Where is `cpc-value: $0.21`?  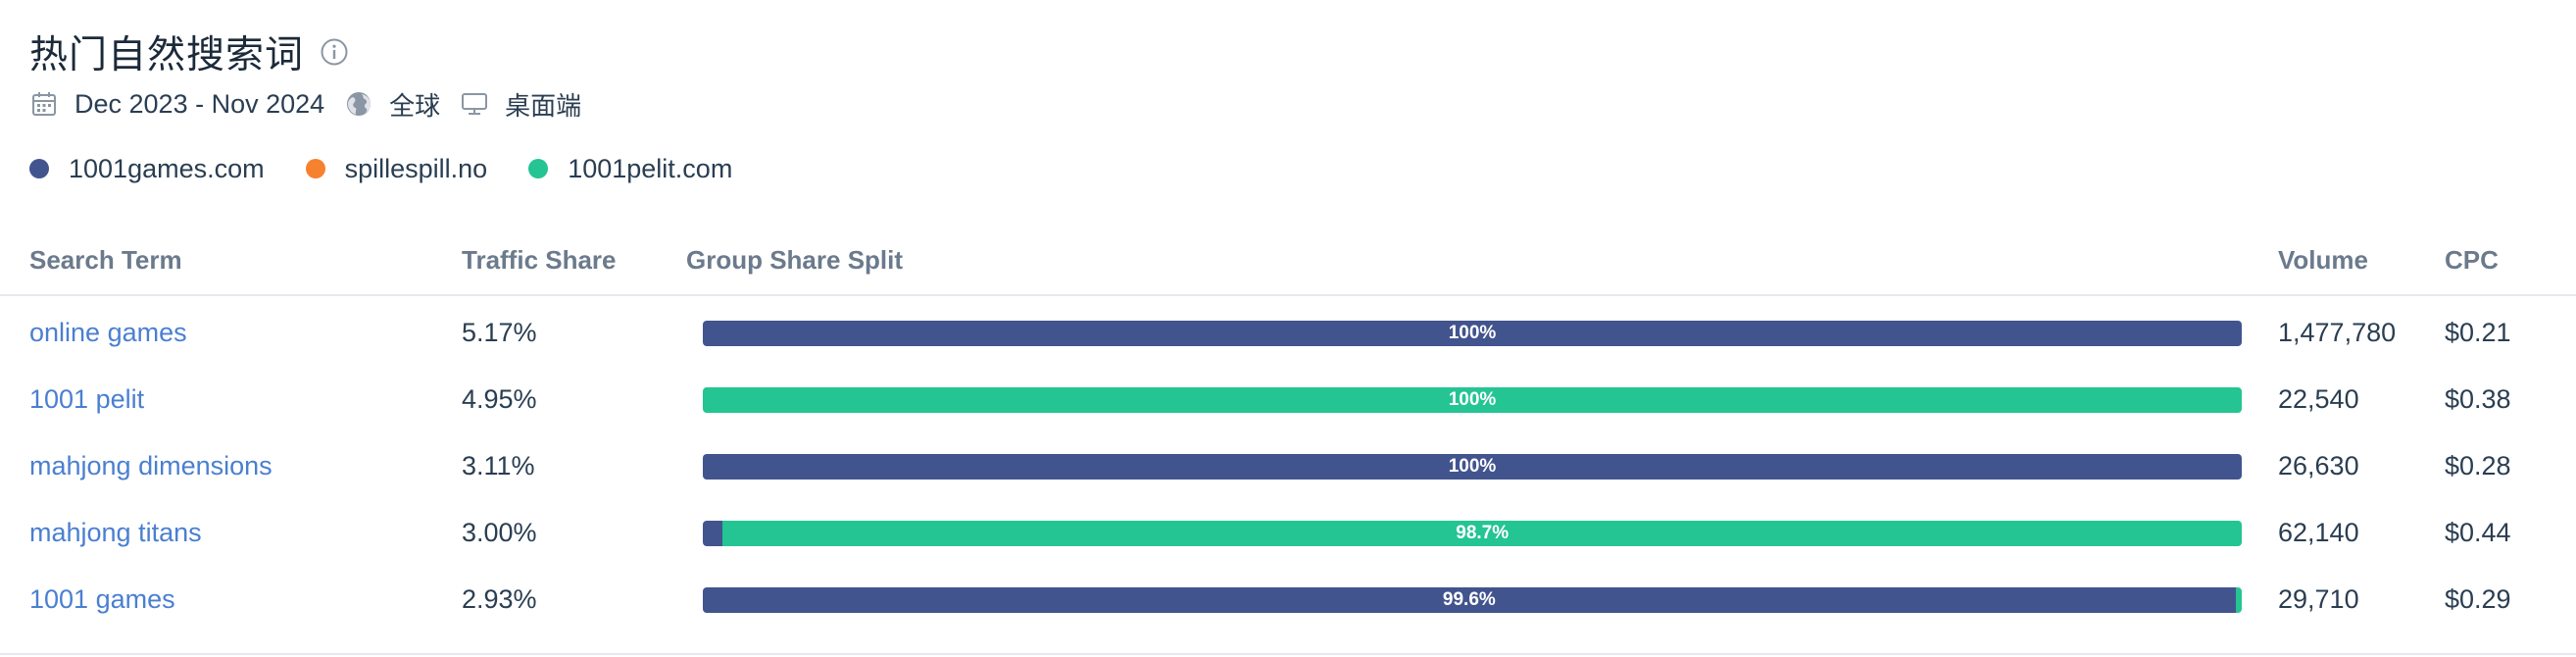
cpc-value: $0.21 is located at coordinates (2478, 333).